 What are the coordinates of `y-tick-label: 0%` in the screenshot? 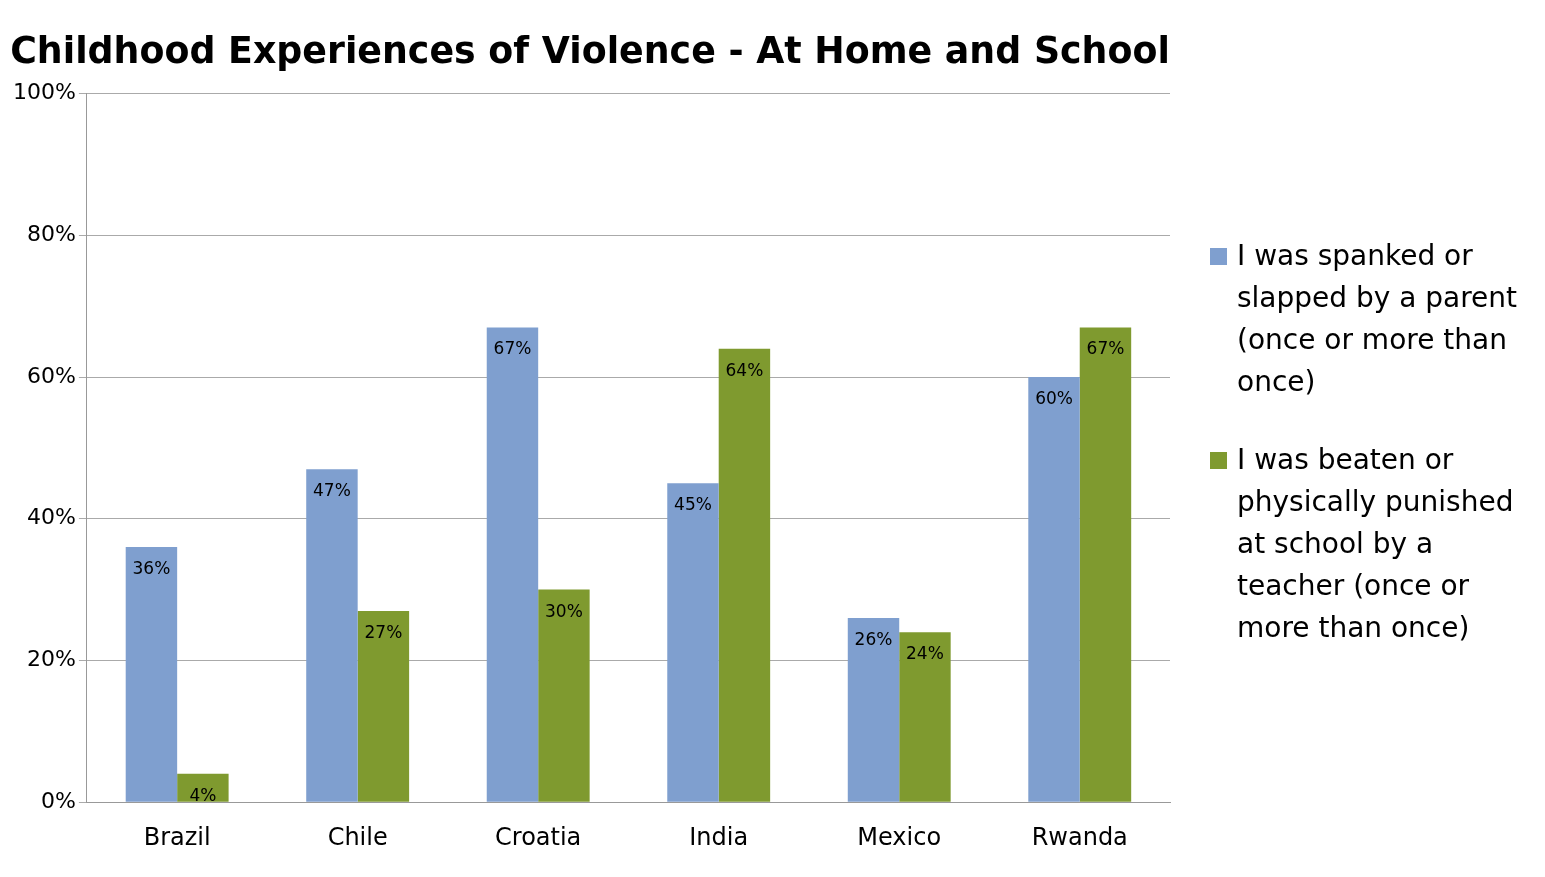 It's located at (58, 800).